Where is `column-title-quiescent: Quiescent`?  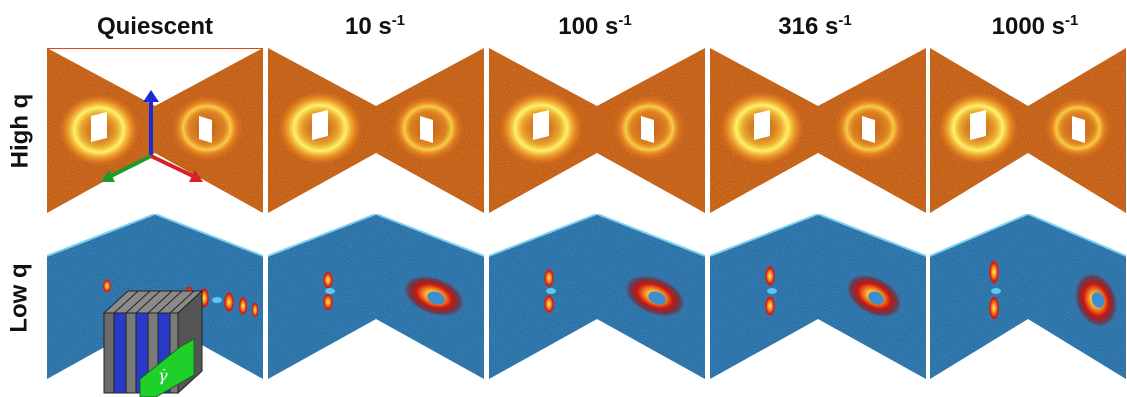 column-title-quiescent: Quiescent is located at coordinates (155, 26).